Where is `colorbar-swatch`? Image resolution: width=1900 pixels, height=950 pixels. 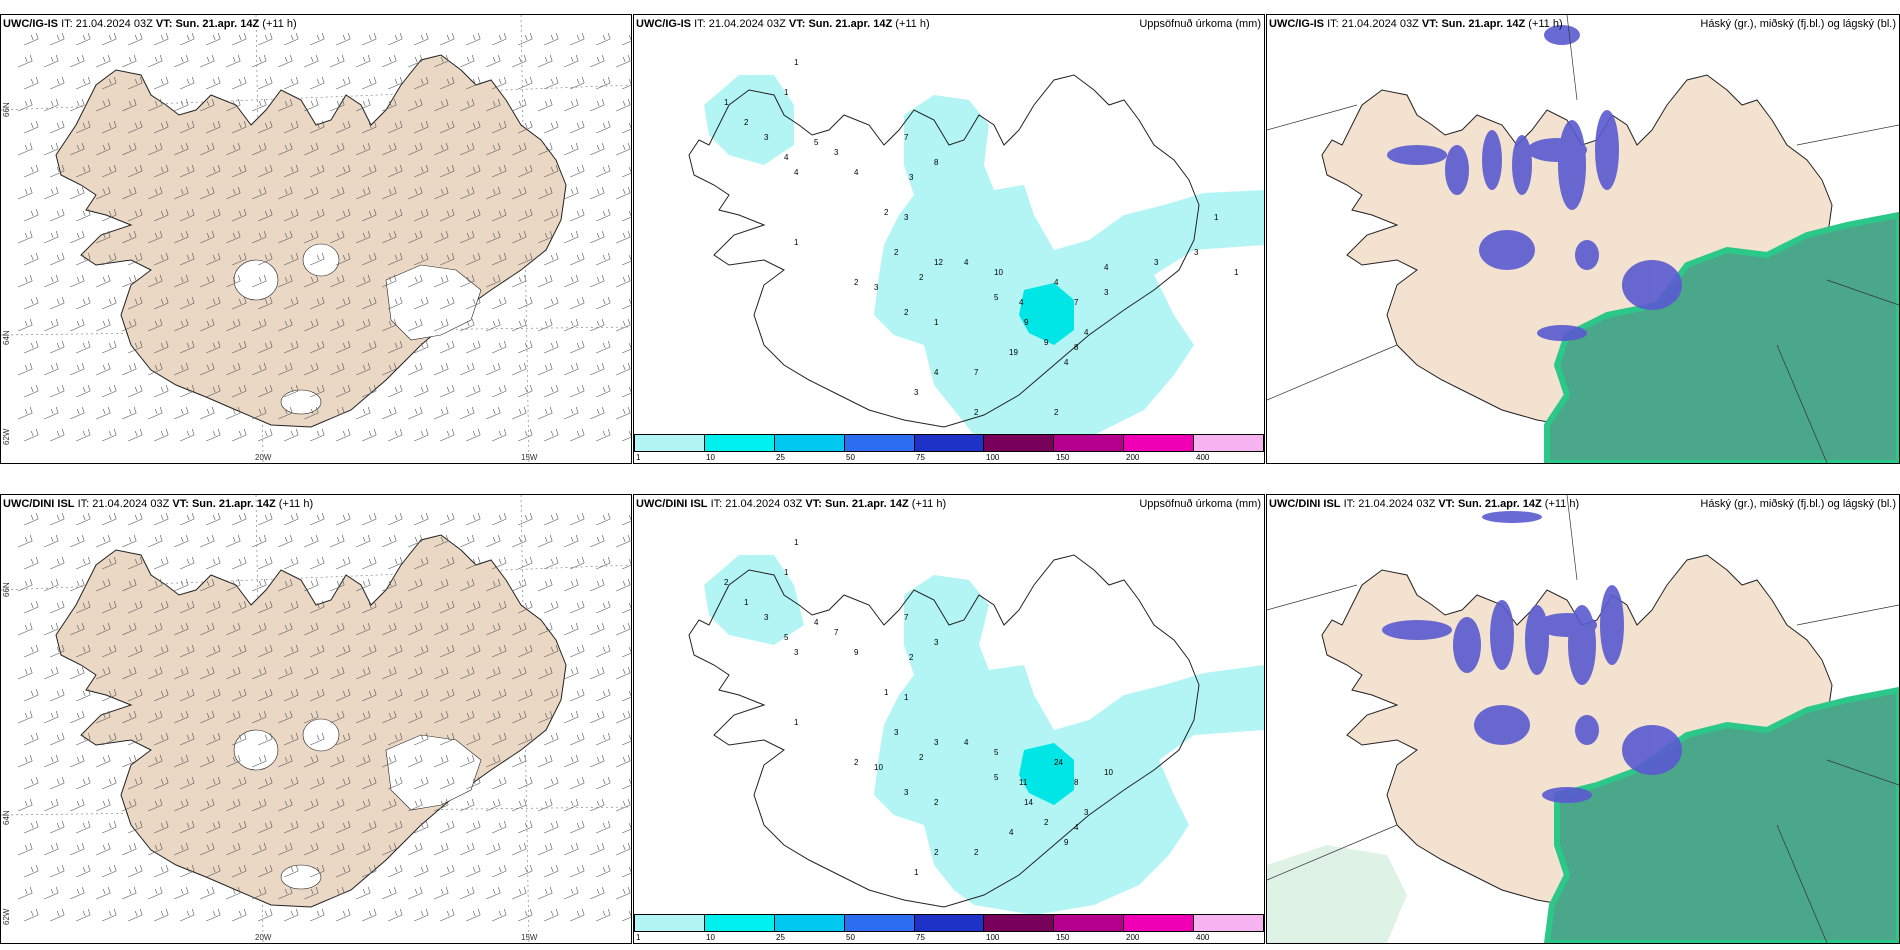
colorbar-swatch is located at coordinates (809, 443).